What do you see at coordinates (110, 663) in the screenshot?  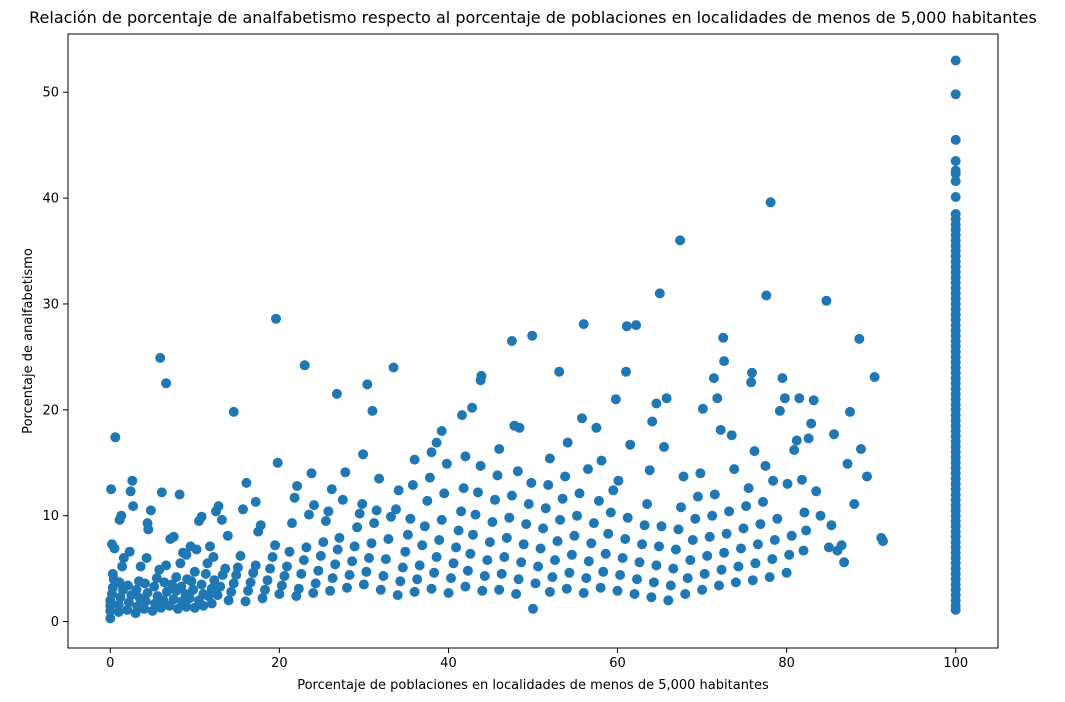 I see `x-tick-label: 0` at bounding box center [110, 663].